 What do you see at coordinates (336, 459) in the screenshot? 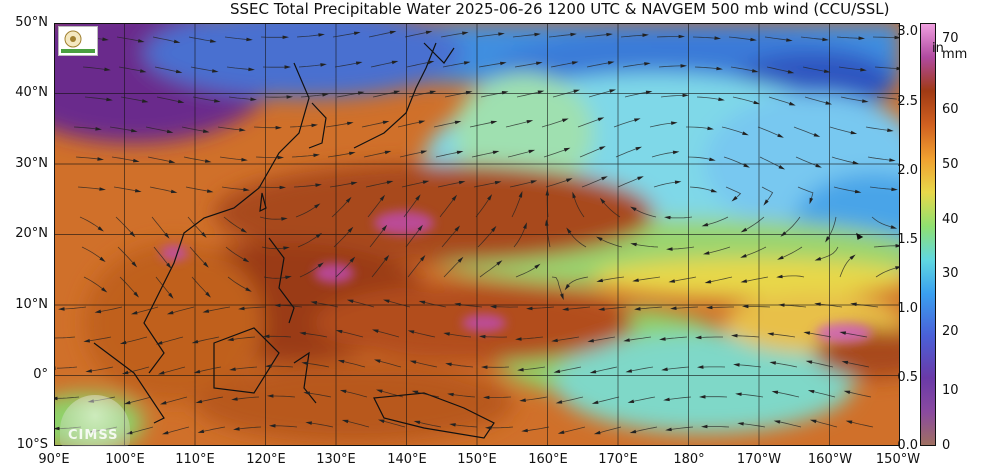
I see `lon-label-130e: 130°E` at bounding box center [336, 459].